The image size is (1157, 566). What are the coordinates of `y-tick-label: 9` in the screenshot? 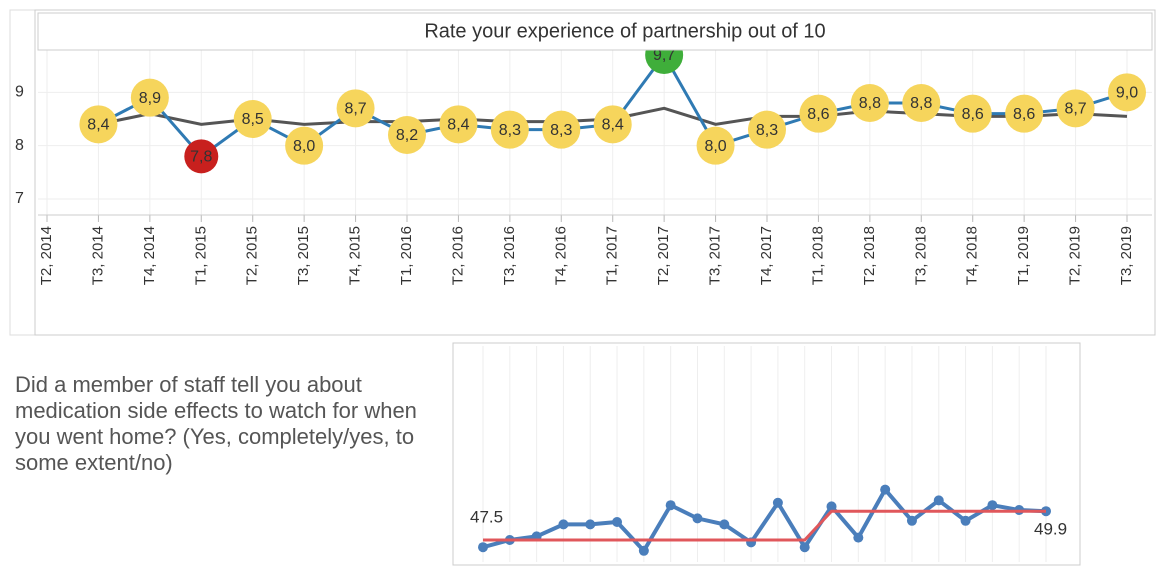 It's located at (19, 92).